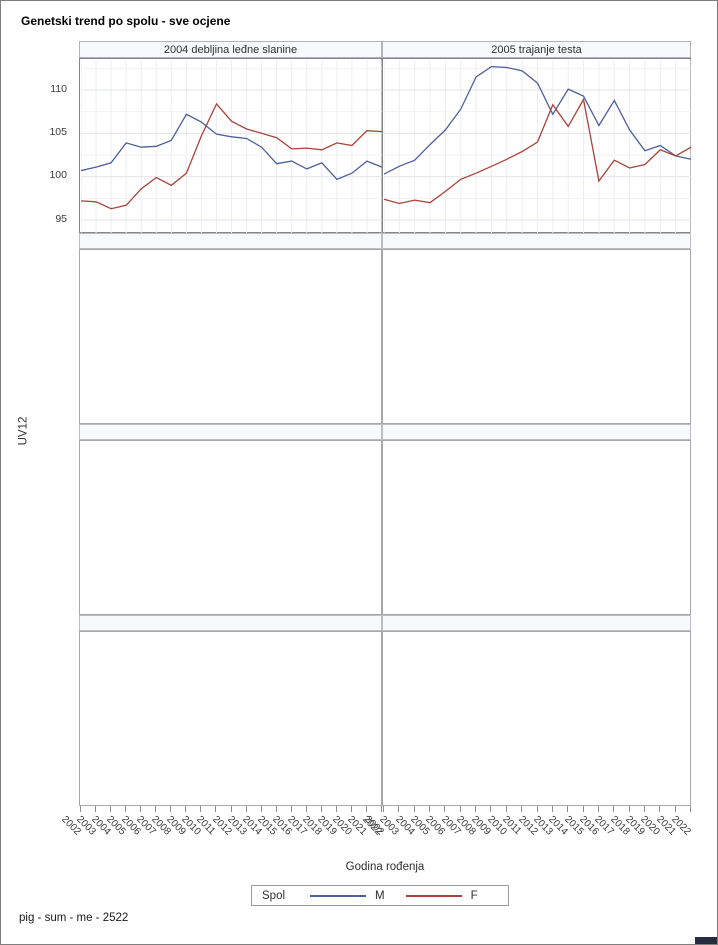 This screenshot has width=718, height=945. I want to click on y-tick-label: 100, so click(58, 175).